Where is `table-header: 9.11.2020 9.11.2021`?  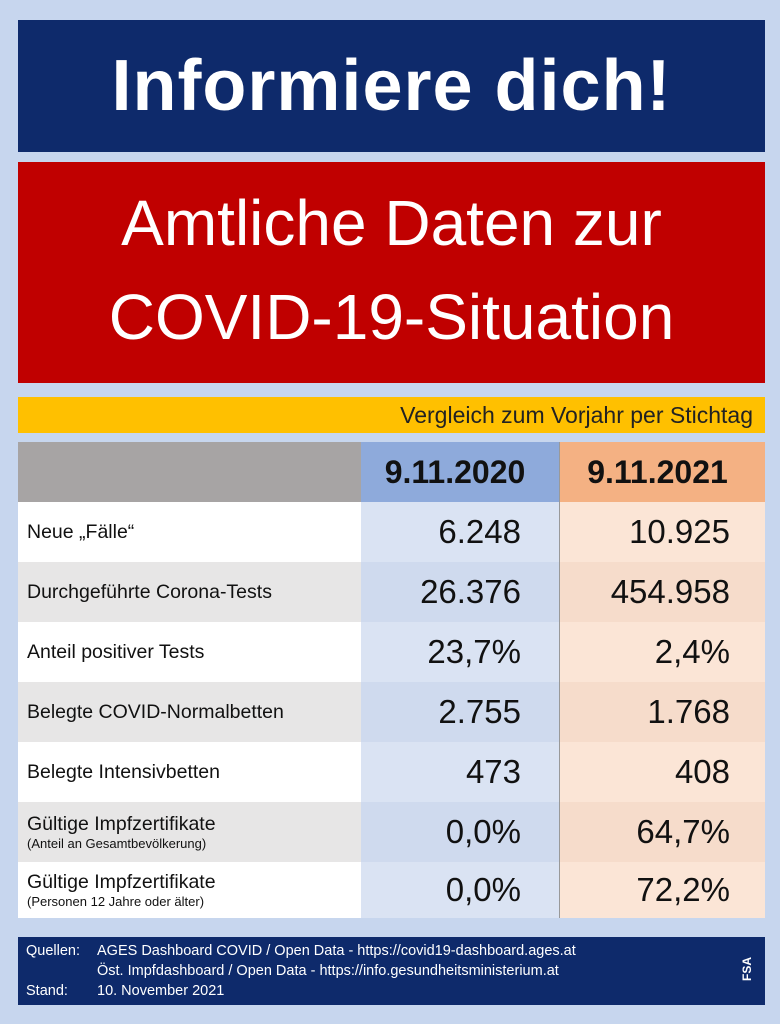 table-header: 9.11.2020 9.11.2021 is located at coordinates (391, 472).